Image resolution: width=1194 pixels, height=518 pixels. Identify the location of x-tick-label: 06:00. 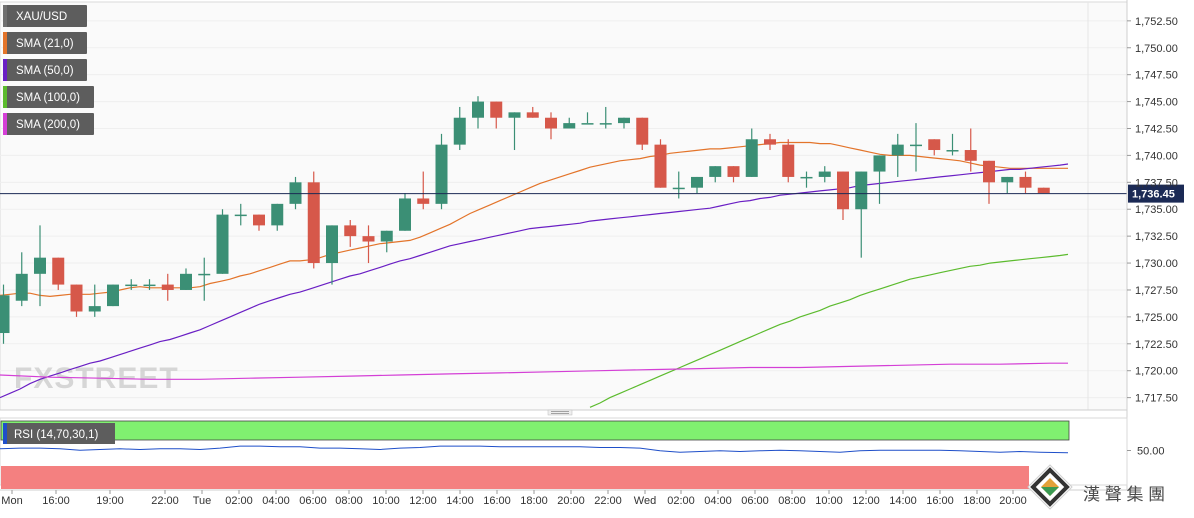
(755, 501).